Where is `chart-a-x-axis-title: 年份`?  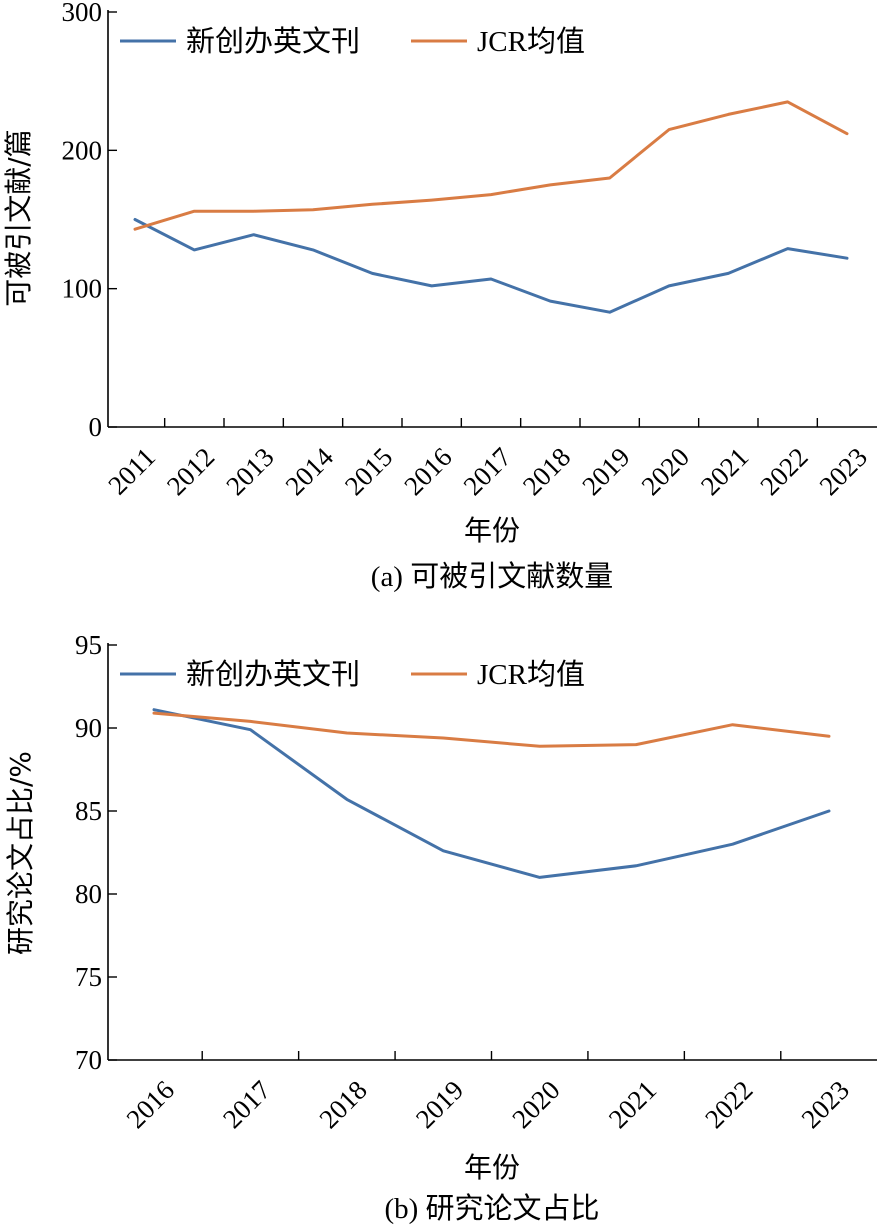 chart-a-x-axis-title: 年份 is located at coordinates (492, 530).